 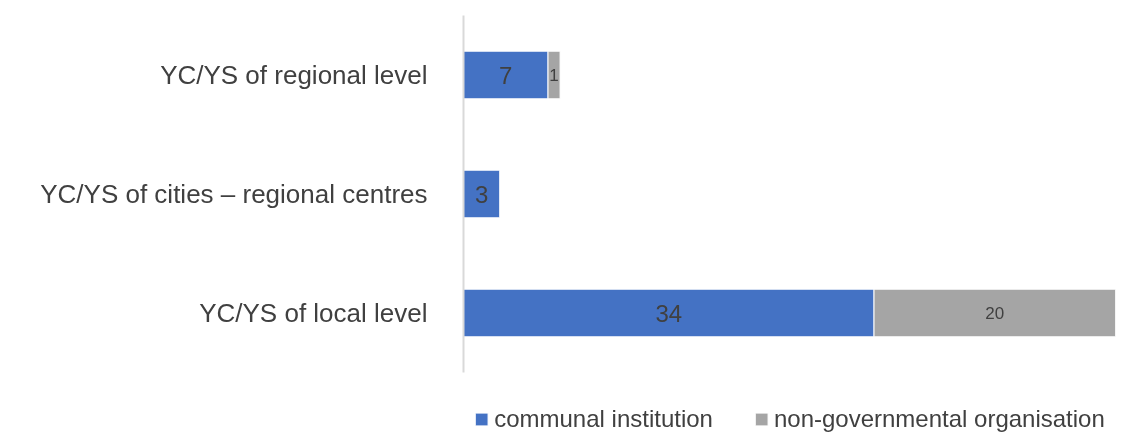 I want to click on data-label: 7, so click(x=506, y=75).